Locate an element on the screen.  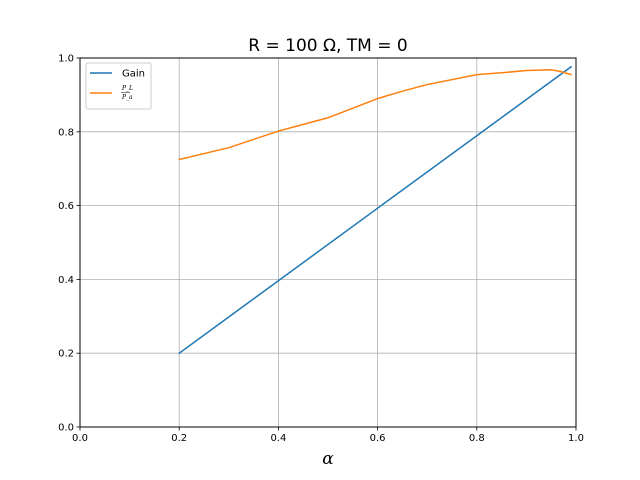
y-tick-label: 1.0 is located at coordinates (66, 59).